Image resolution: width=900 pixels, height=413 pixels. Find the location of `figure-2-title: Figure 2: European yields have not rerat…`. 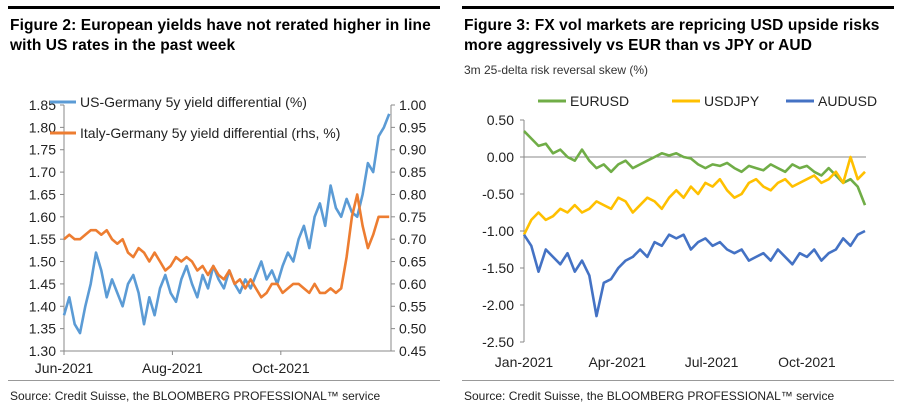

figure-2-title: Figure 2: European yields have not rerat… is located at coordinates (220, 35).